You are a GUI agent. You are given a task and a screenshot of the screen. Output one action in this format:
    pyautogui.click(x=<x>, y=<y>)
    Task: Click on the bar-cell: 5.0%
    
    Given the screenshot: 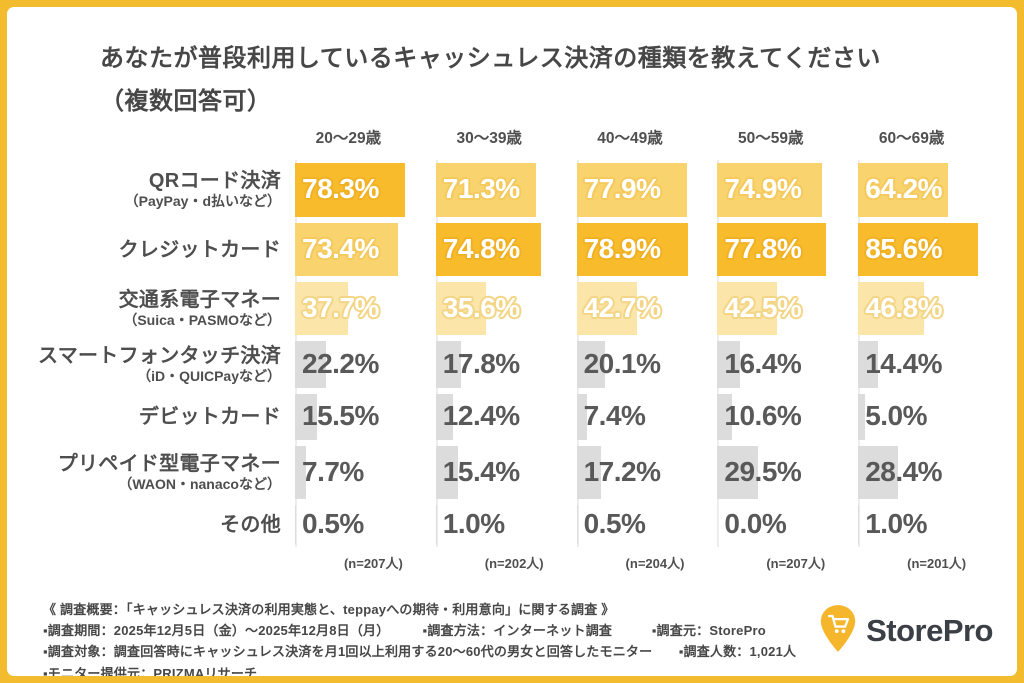 What is the action you would take?
    pyautogui.click(x=928, y=417)
    